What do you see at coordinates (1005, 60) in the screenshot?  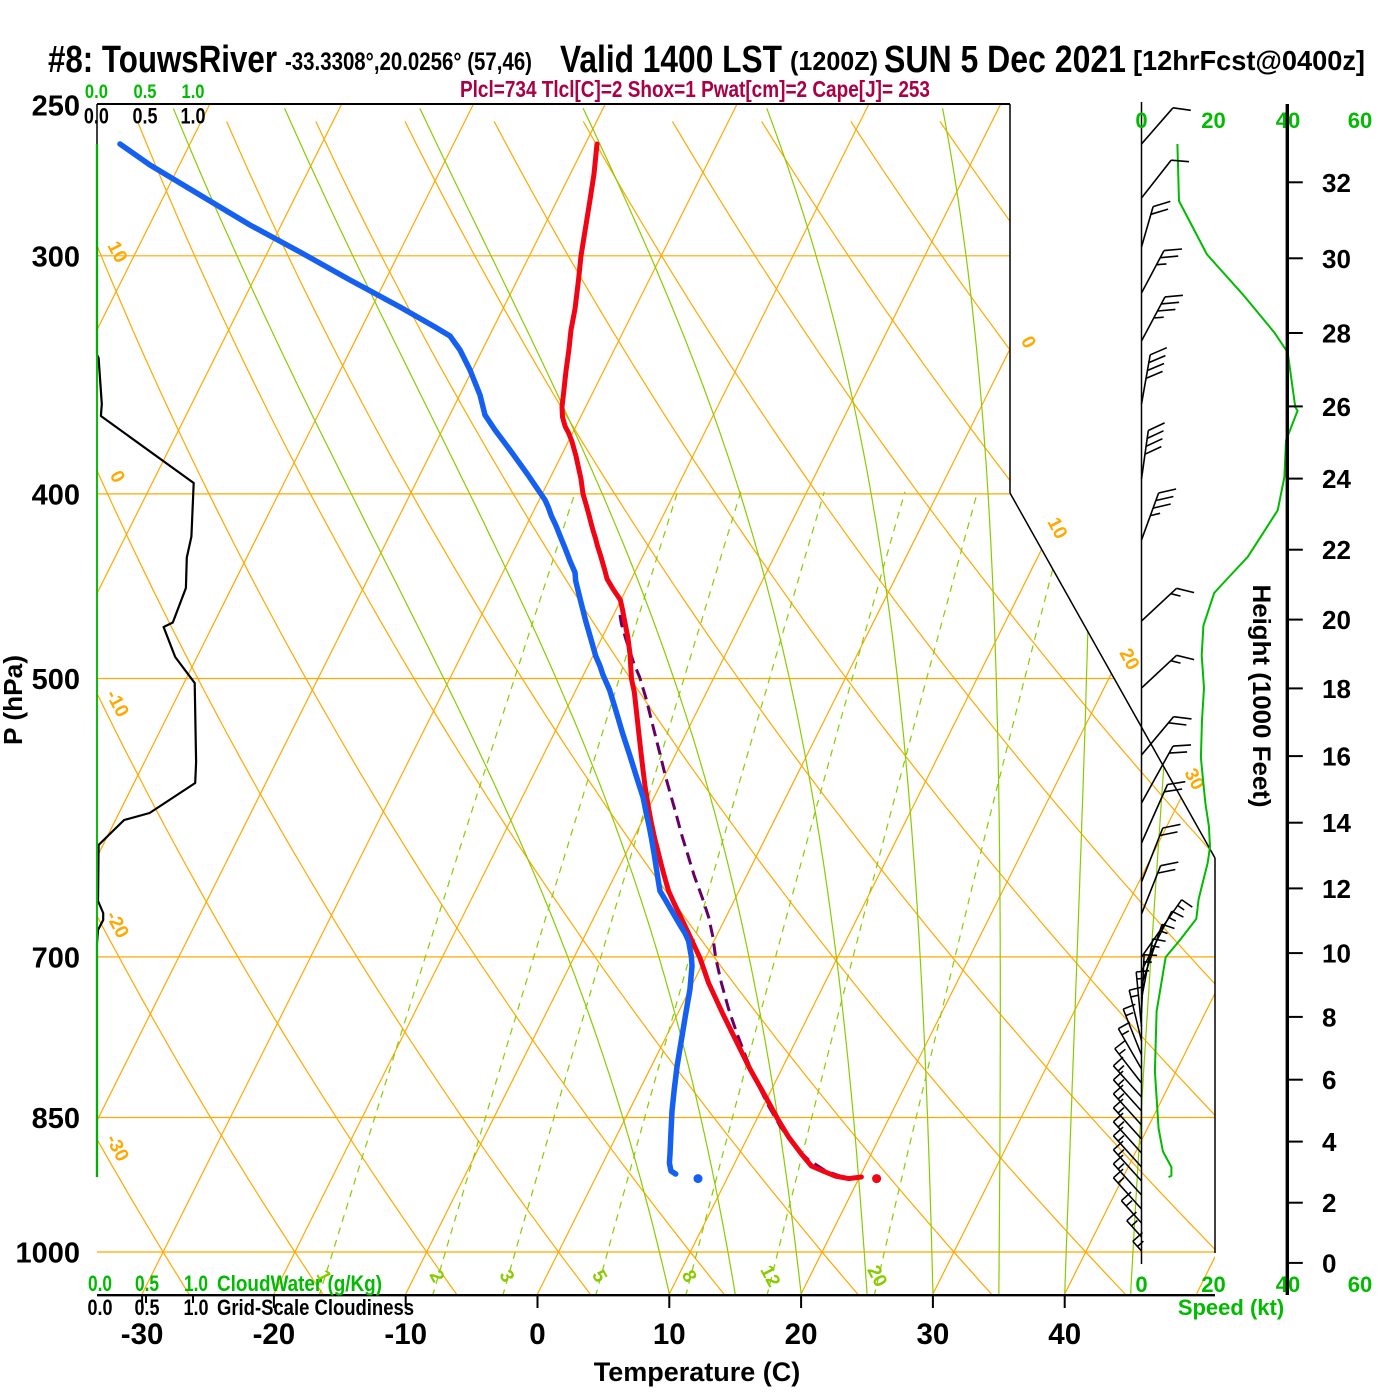 I see `svg-text: SUN 5 Dec 2021` at bounding box center [1005, 60].